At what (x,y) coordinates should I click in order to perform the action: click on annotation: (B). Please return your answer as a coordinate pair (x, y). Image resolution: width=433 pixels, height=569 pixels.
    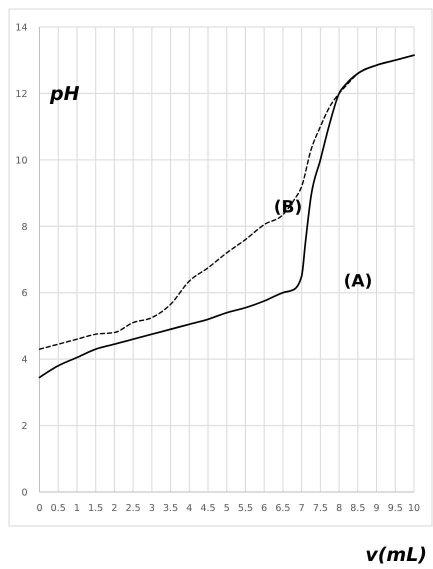
    Looking at the image, I should click on (288, 208).